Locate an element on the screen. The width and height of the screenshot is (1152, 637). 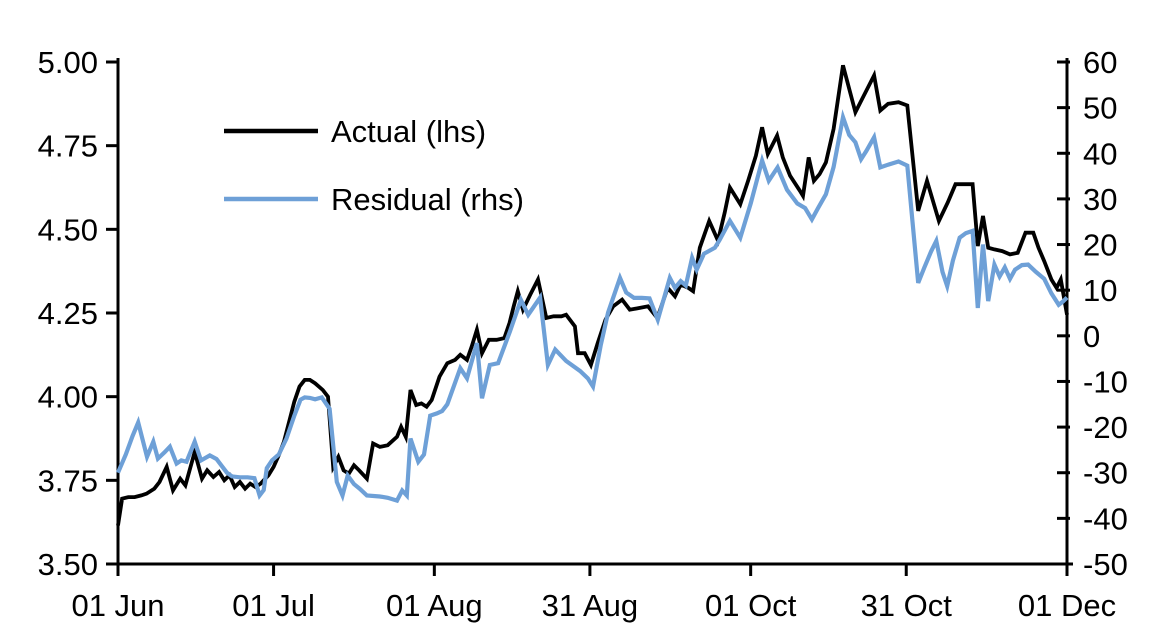
right-tick-label: 60 is located at coordinates (1100, 62).